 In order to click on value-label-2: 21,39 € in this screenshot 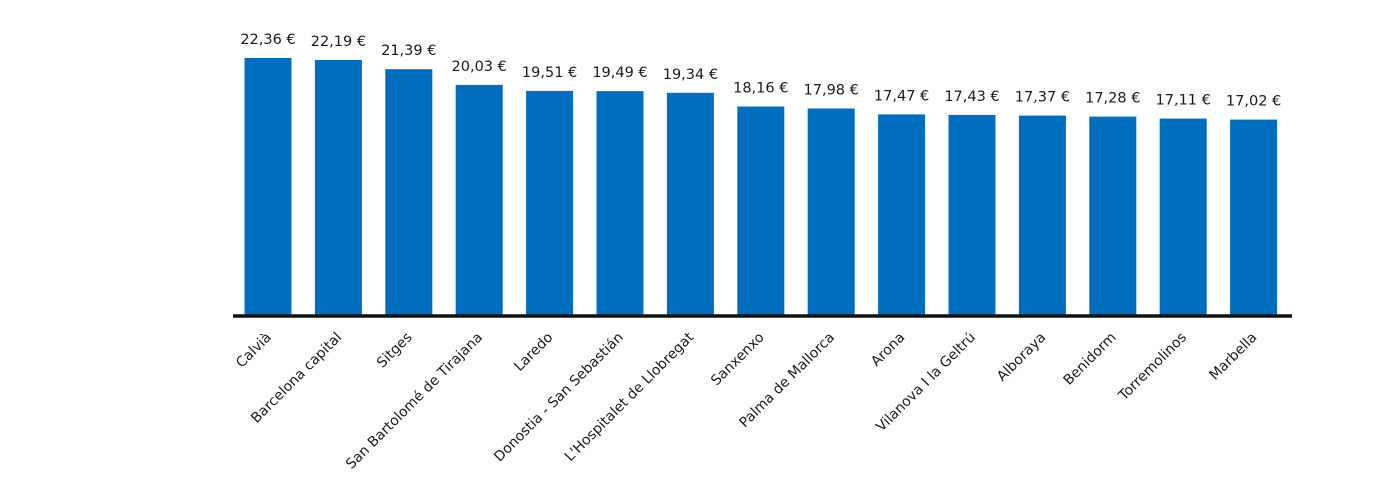, I will do `click(408, 51)`.